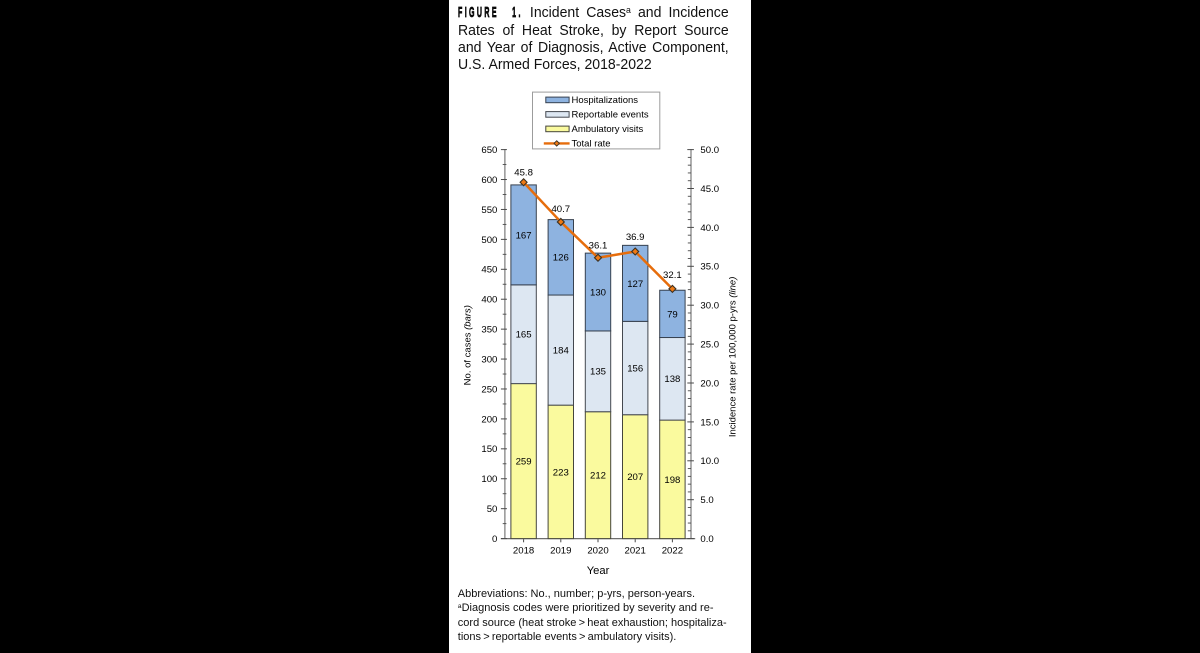 This screenshot has width=1200, height=653. I want to click on svg-text: 500, so click(489, 240).